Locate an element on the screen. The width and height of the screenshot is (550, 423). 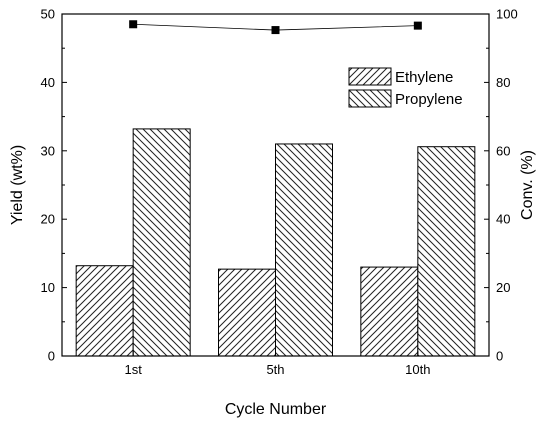
y-right-tick-label: 100 is located at coordinates (507, 14).